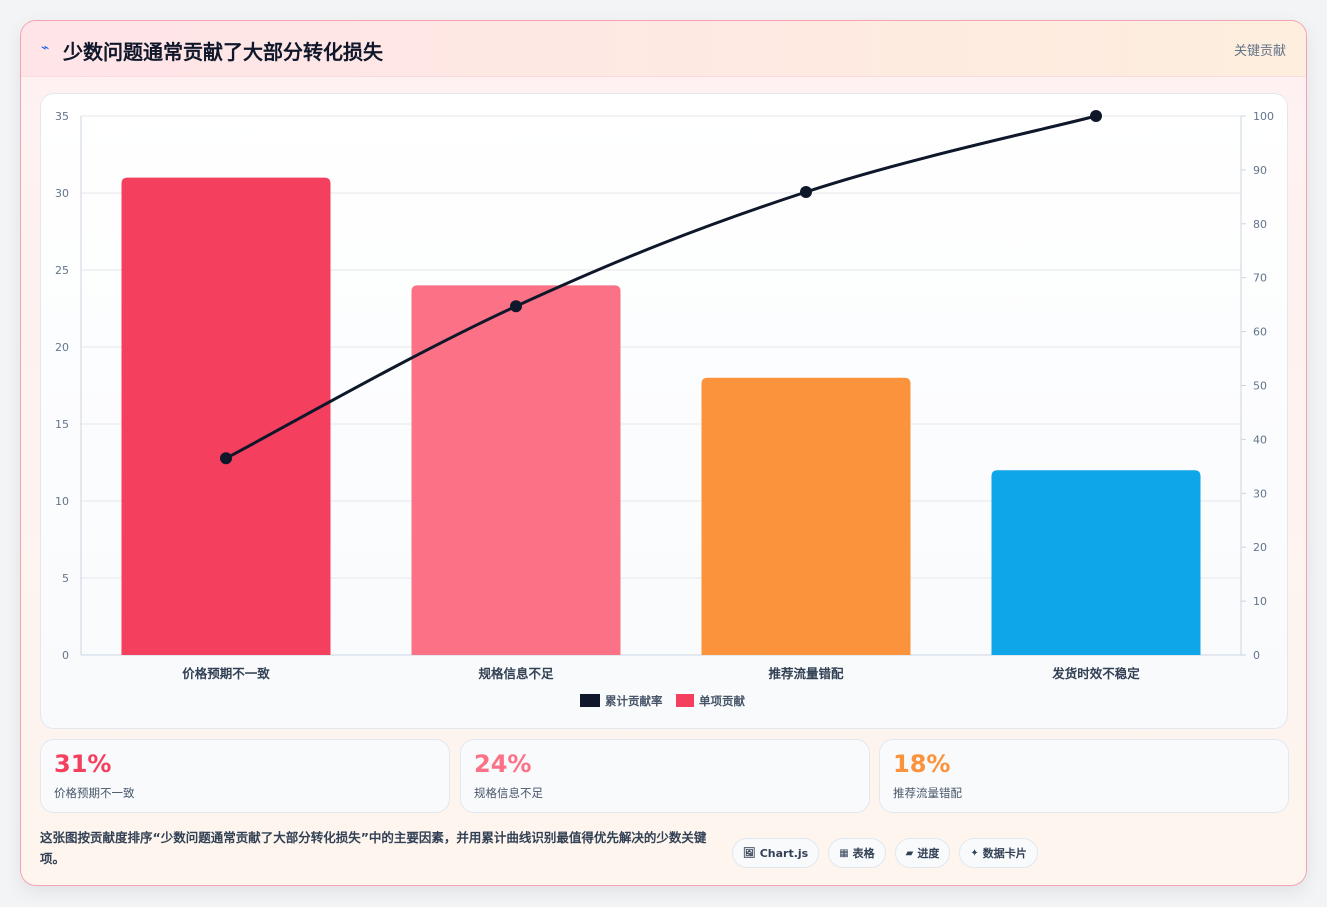 This screenshot has height=907, width=1327. Describe the element at coordinates (927, 793) in the screenshot. I see `stat-label: 推荐流量错配` at that location.